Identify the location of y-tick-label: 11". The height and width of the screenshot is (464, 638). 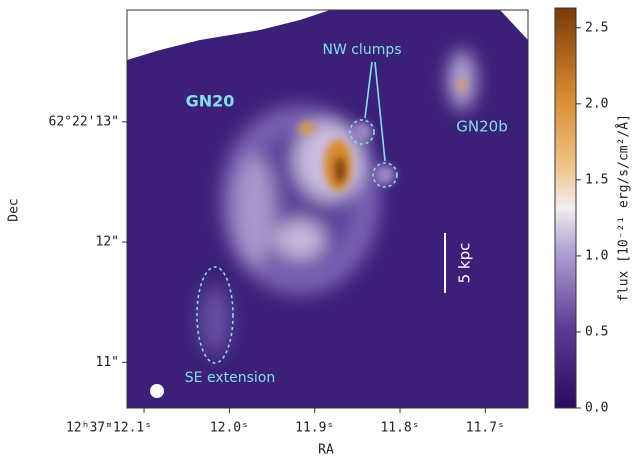
(107, 362).